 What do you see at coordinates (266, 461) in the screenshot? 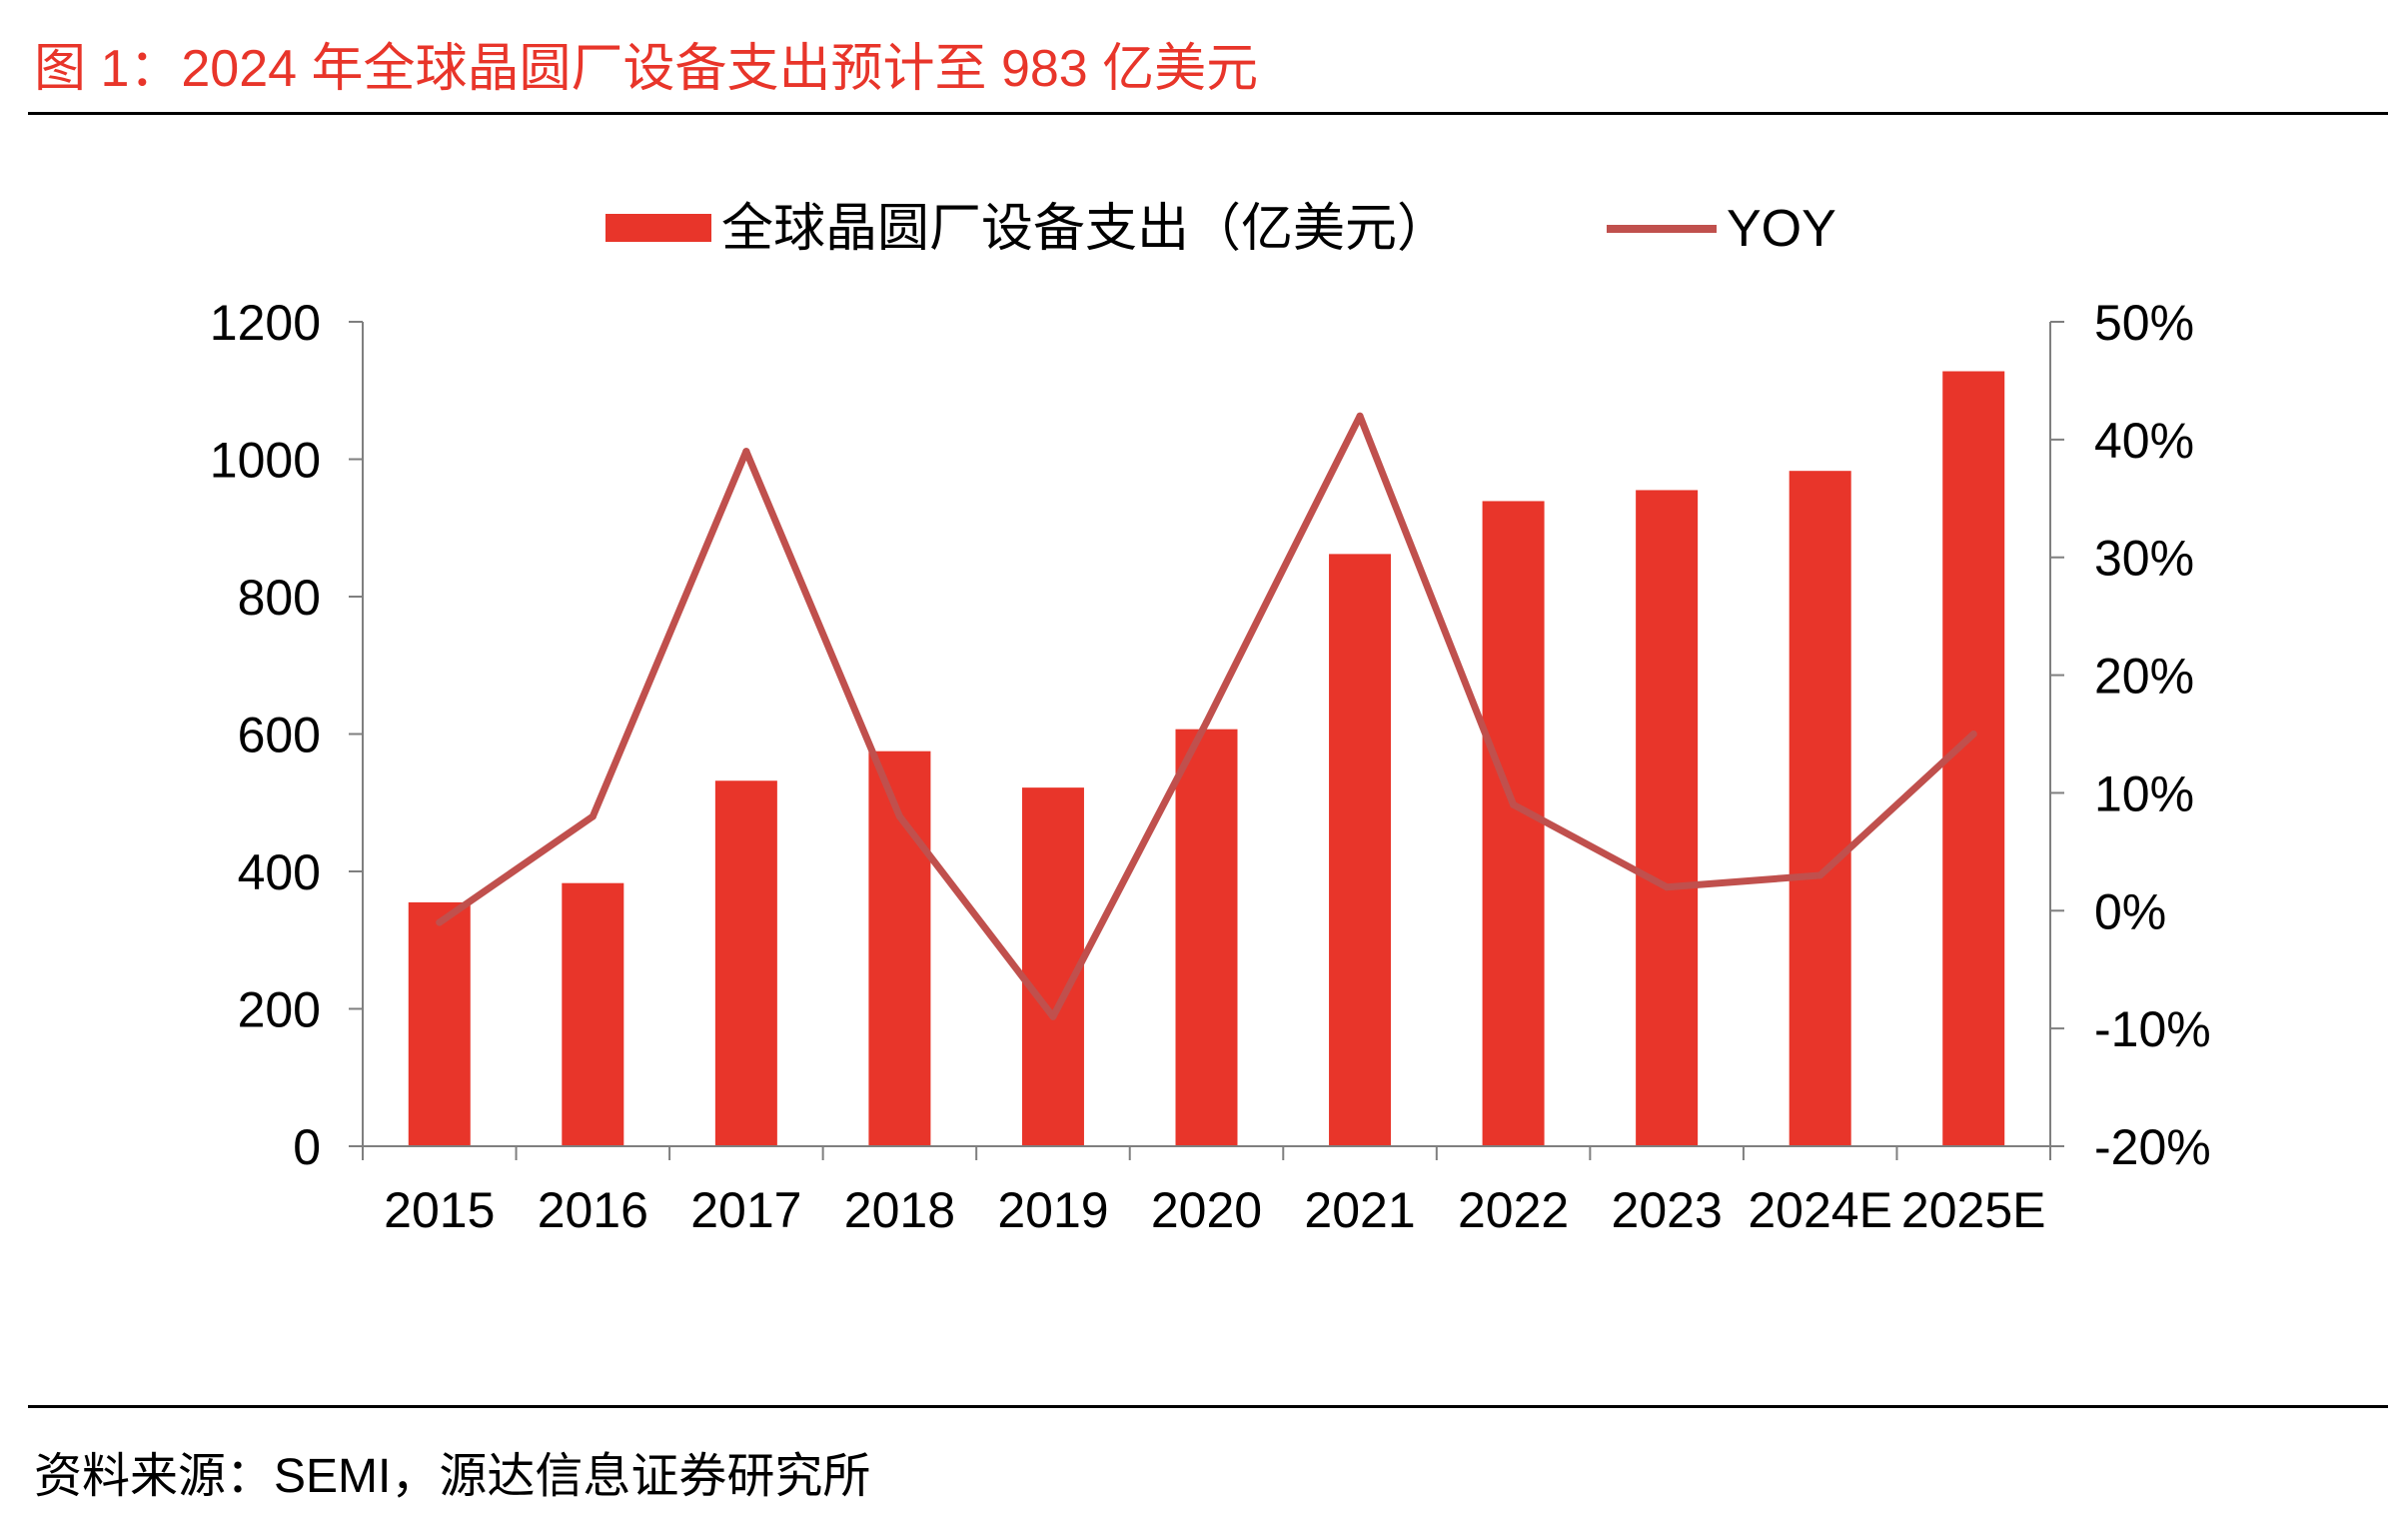
I see `left-axis-tick-label: 1000` at bounding box center [266, 461].